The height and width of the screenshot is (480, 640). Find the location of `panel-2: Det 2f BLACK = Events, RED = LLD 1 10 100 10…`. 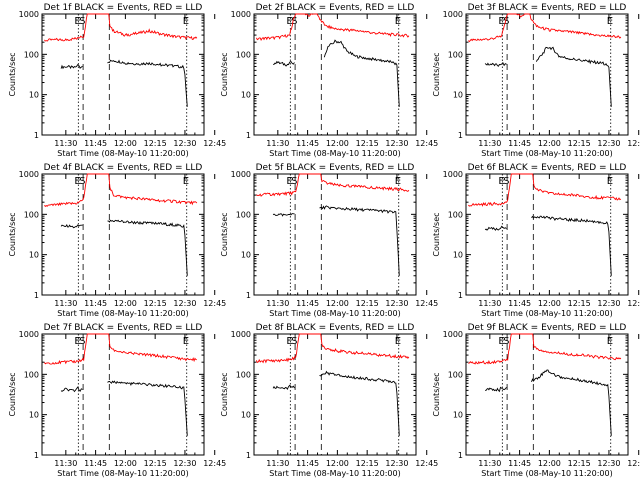

panel-2: Det 2f BLACK = Events, RED = LLD 1 10 100 10… is located at coordinates (329, 80).